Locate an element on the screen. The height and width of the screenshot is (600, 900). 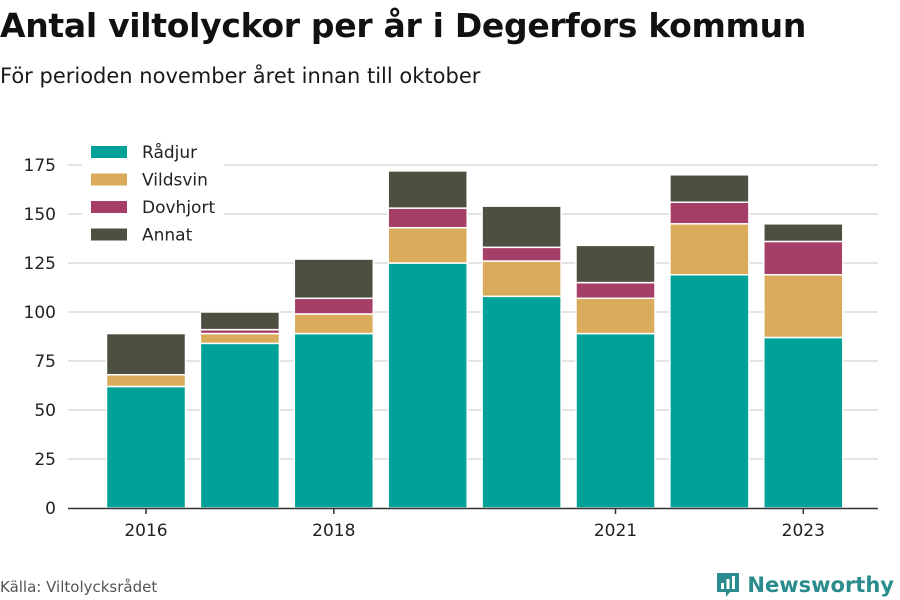
y-tick-label: 100 is located at coordinates (40, 313).